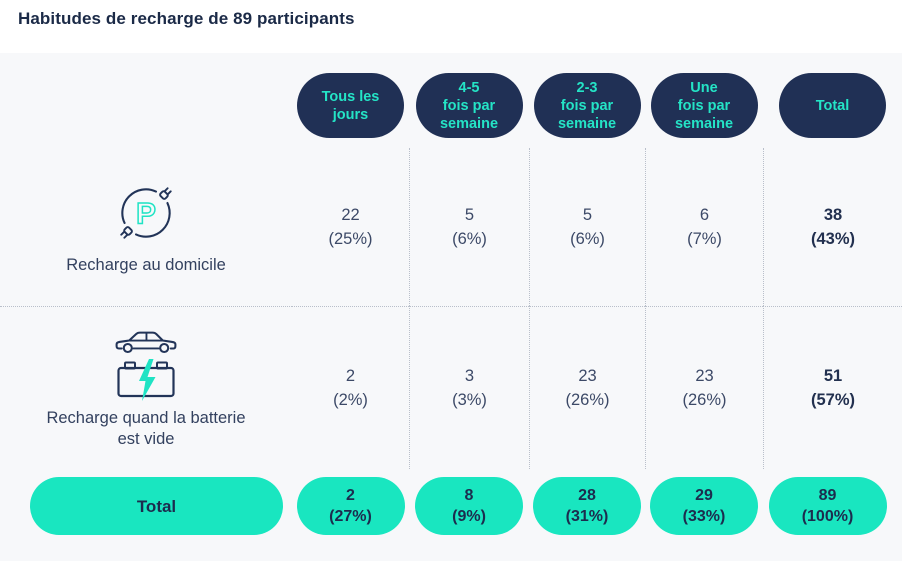  I want to click on cell-percent: (43%), so click(832, 239).